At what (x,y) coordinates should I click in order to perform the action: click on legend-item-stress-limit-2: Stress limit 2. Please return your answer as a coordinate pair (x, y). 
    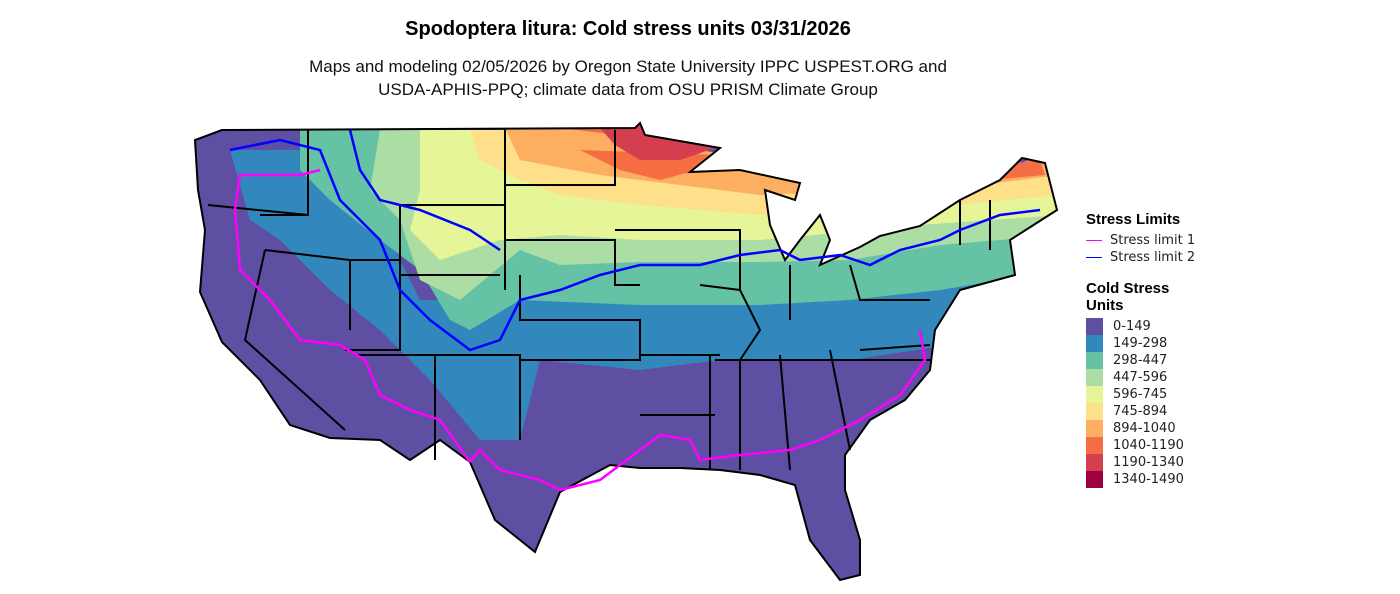
    Looking at the image, I should click on (1140, 257).